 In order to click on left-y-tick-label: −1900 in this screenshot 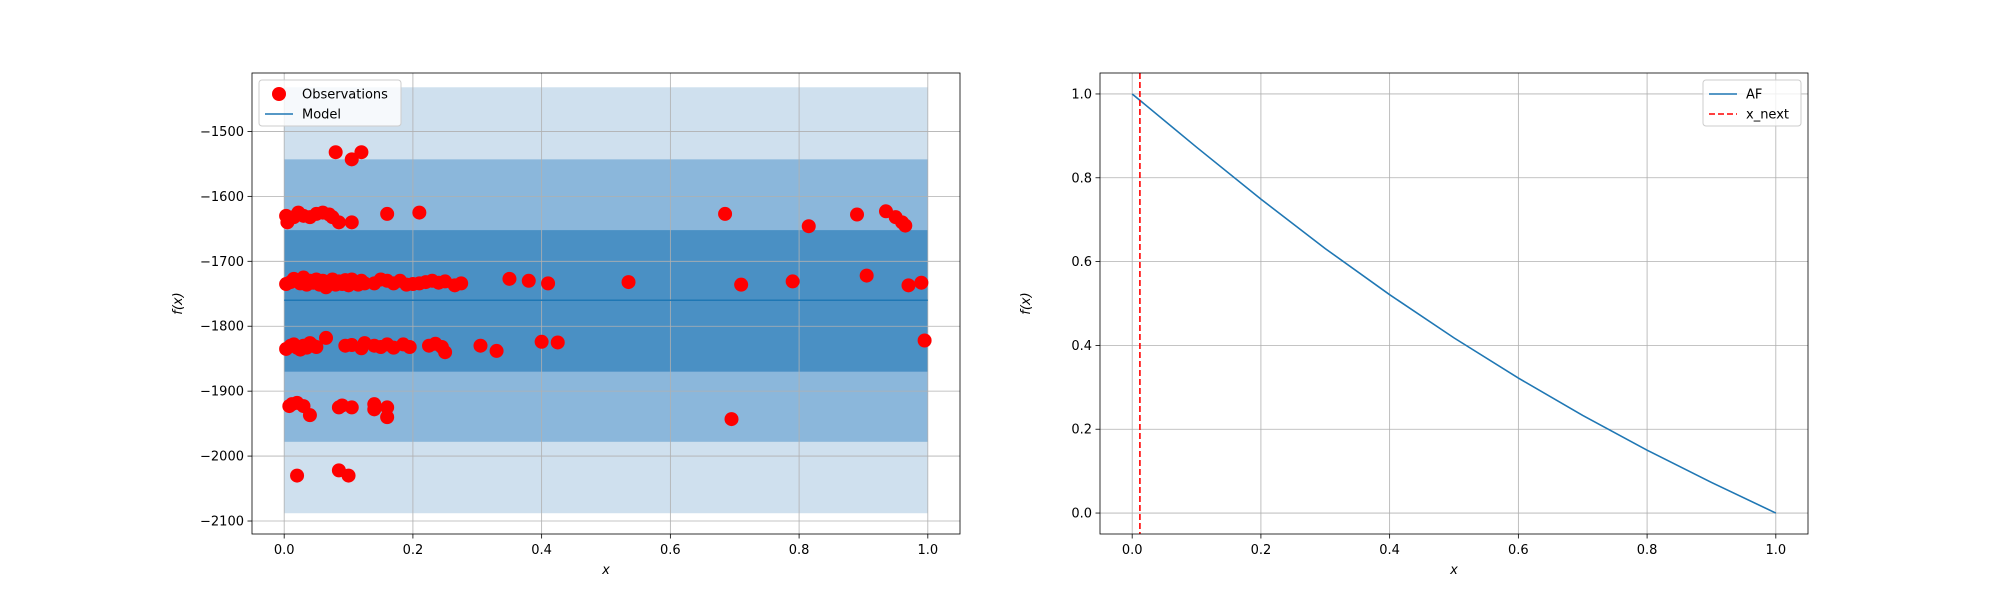, I will do `click(222, 392)`.